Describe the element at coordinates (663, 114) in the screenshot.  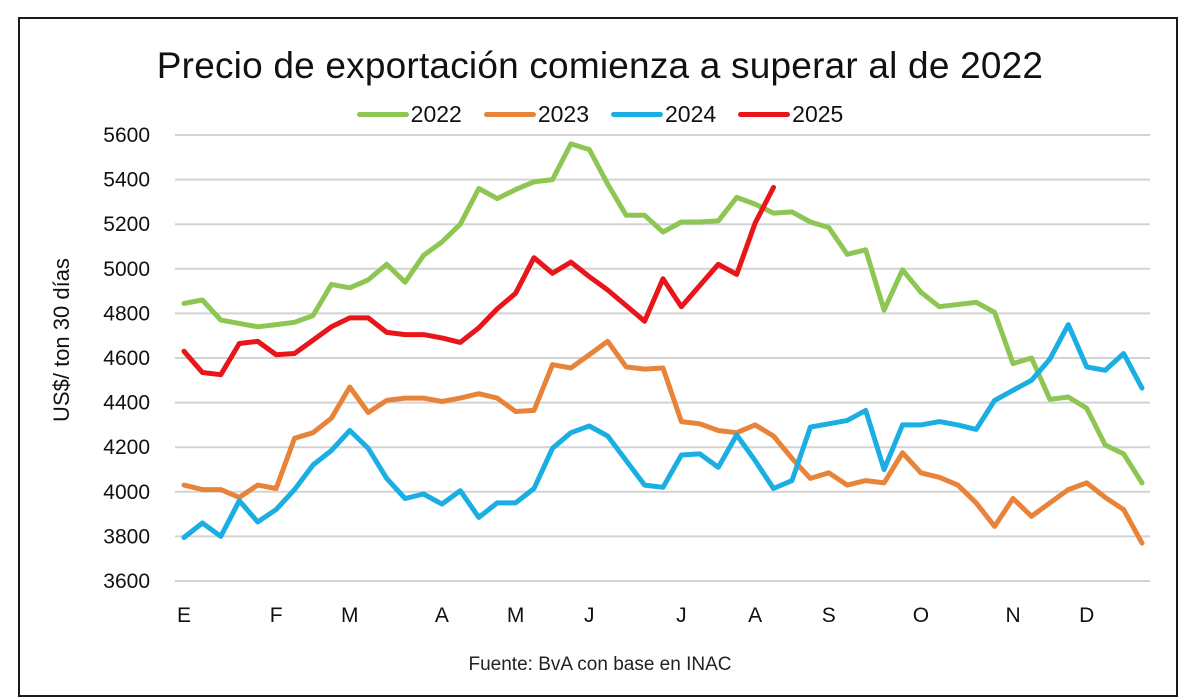
I see `legend-item-2024: 2024` at that location.